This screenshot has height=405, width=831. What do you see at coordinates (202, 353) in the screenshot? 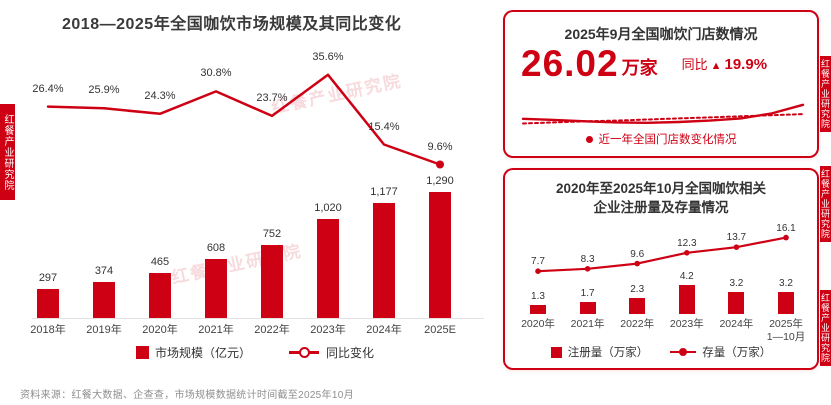
I see `legend-label: 市场规模（亿元）` at bounding box center [202, 353].